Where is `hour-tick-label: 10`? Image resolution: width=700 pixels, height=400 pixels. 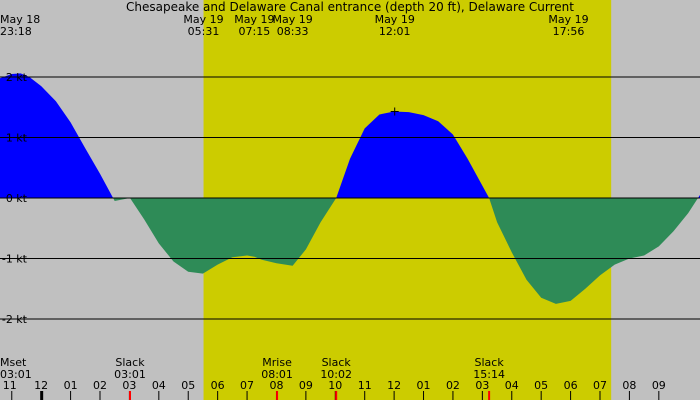
hour-tick-label: 10 is located at coordinates (335, 385).